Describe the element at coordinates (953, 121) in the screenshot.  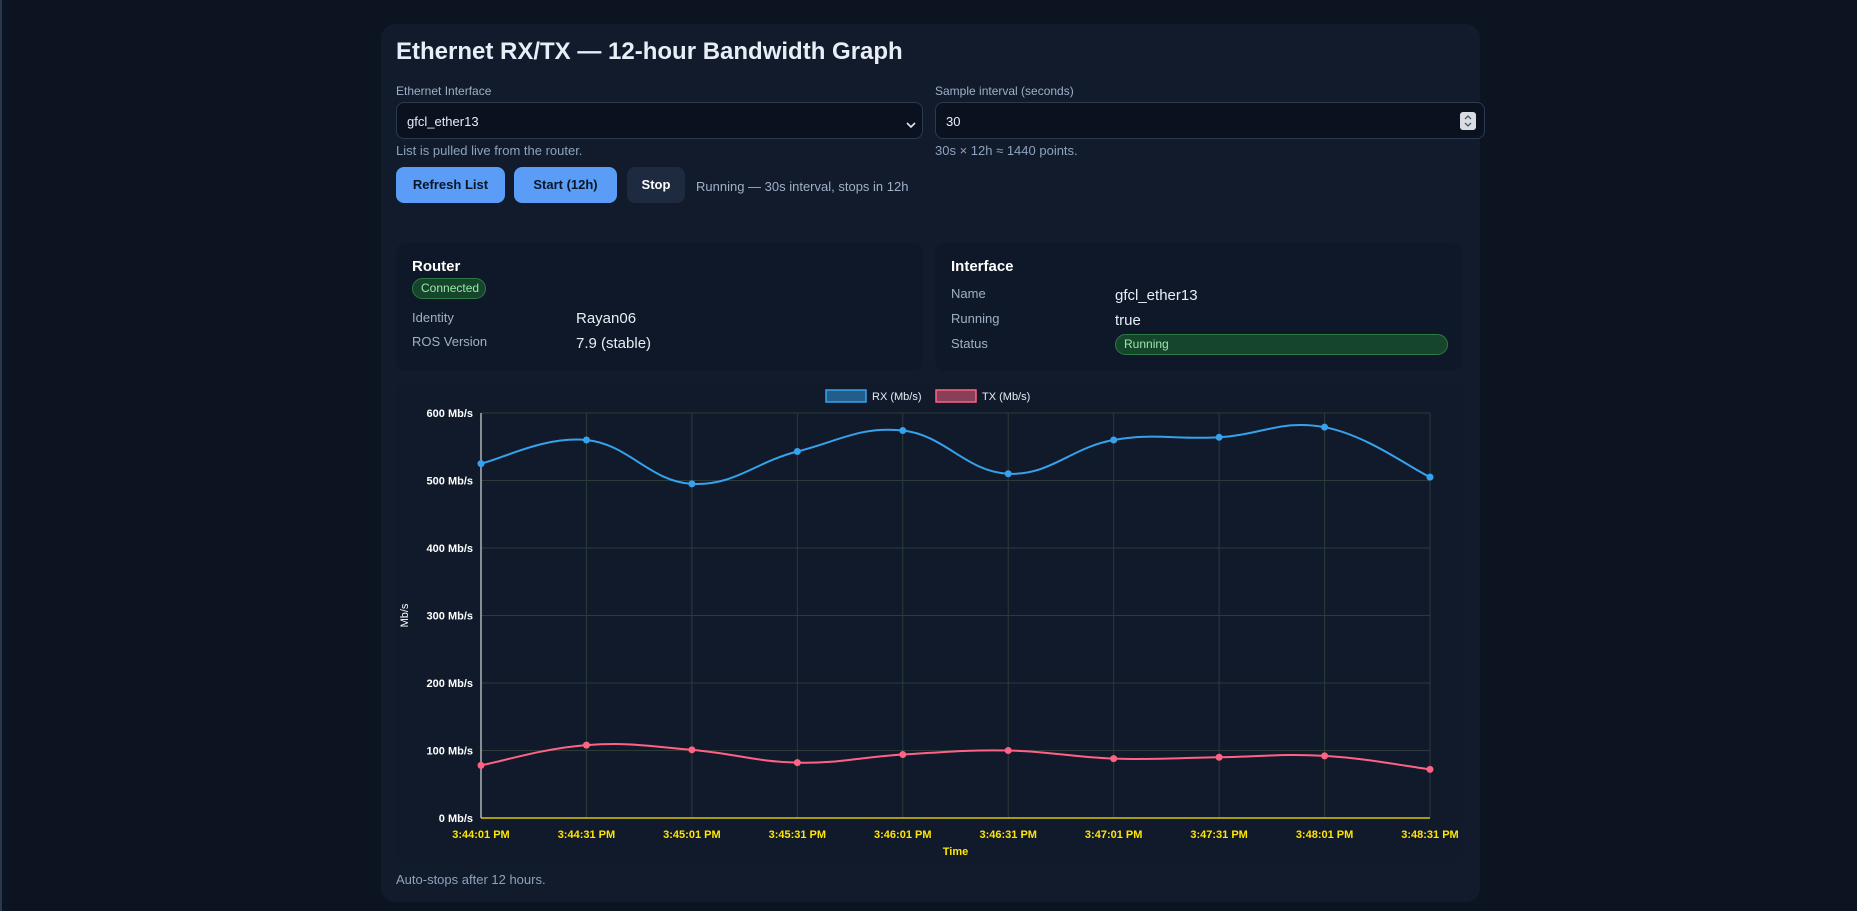
I see `interval-input-value: 30` at that location.